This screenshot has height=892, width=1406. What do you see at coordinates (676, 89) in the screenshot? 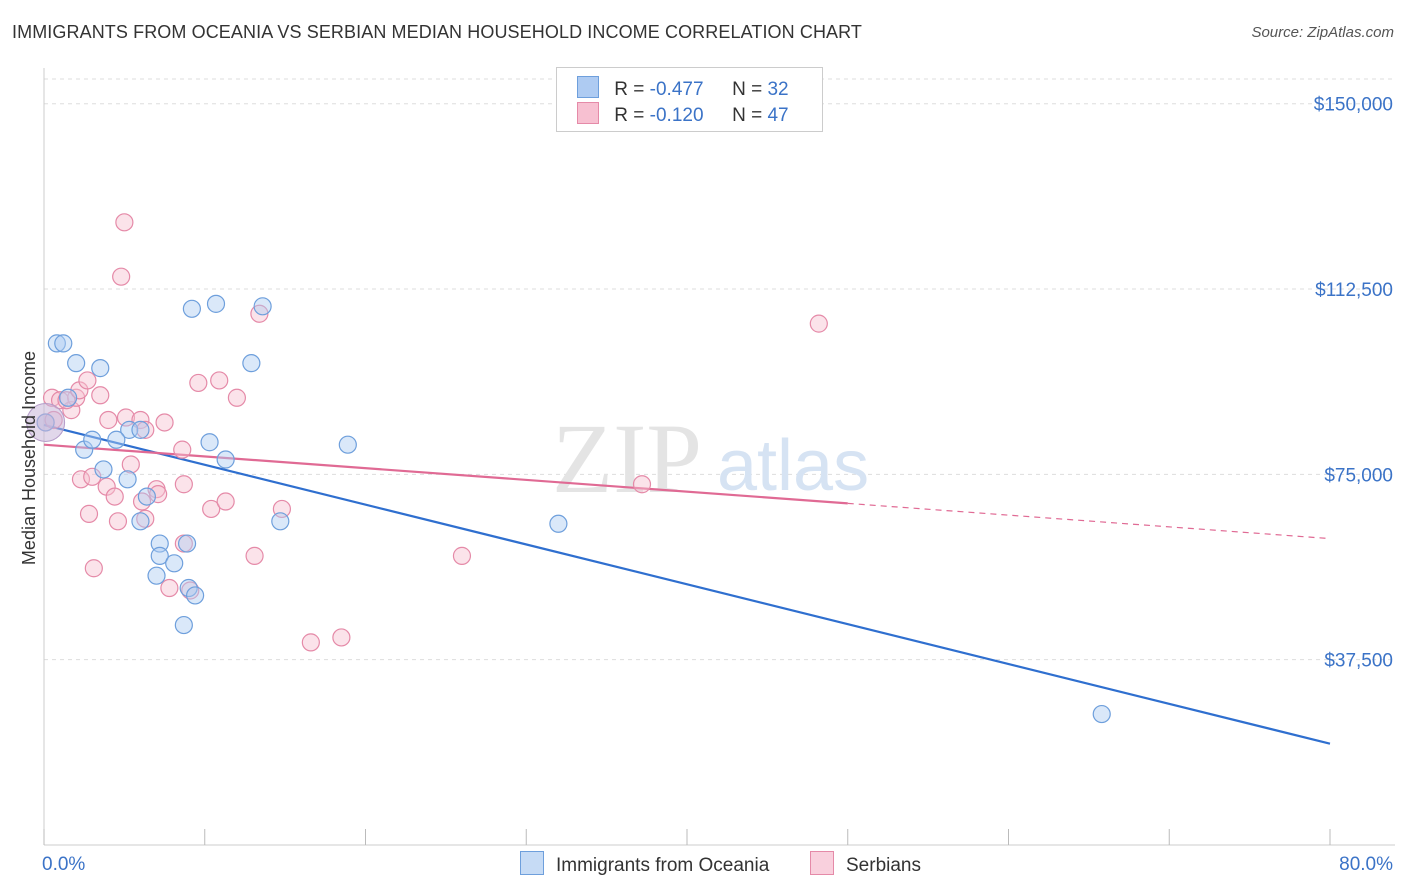
I see `legend-r-value: -0.477` at bounding box center [676, 89].